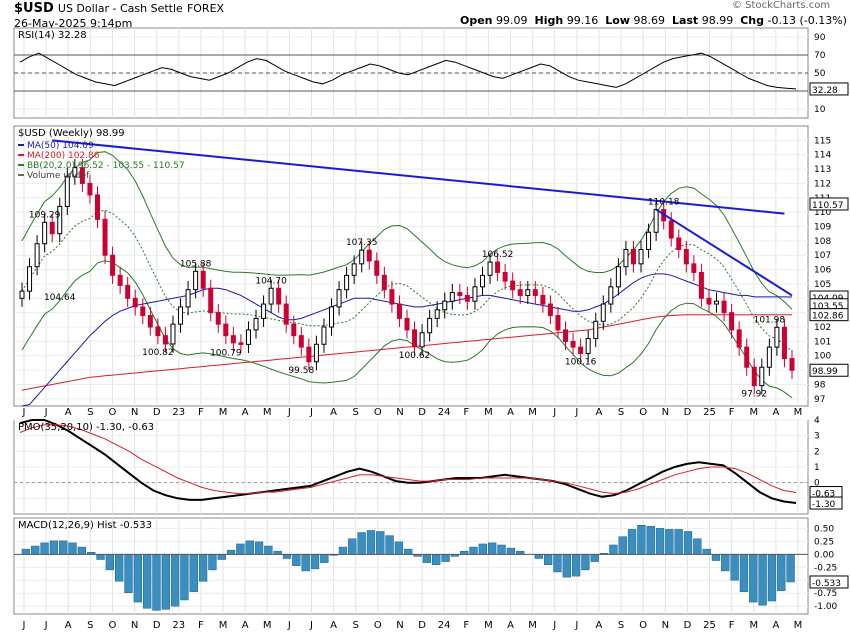 The width and height of the screenshot is (850, 633). I want to click on y-tick-label: 1, so click(817, 468).